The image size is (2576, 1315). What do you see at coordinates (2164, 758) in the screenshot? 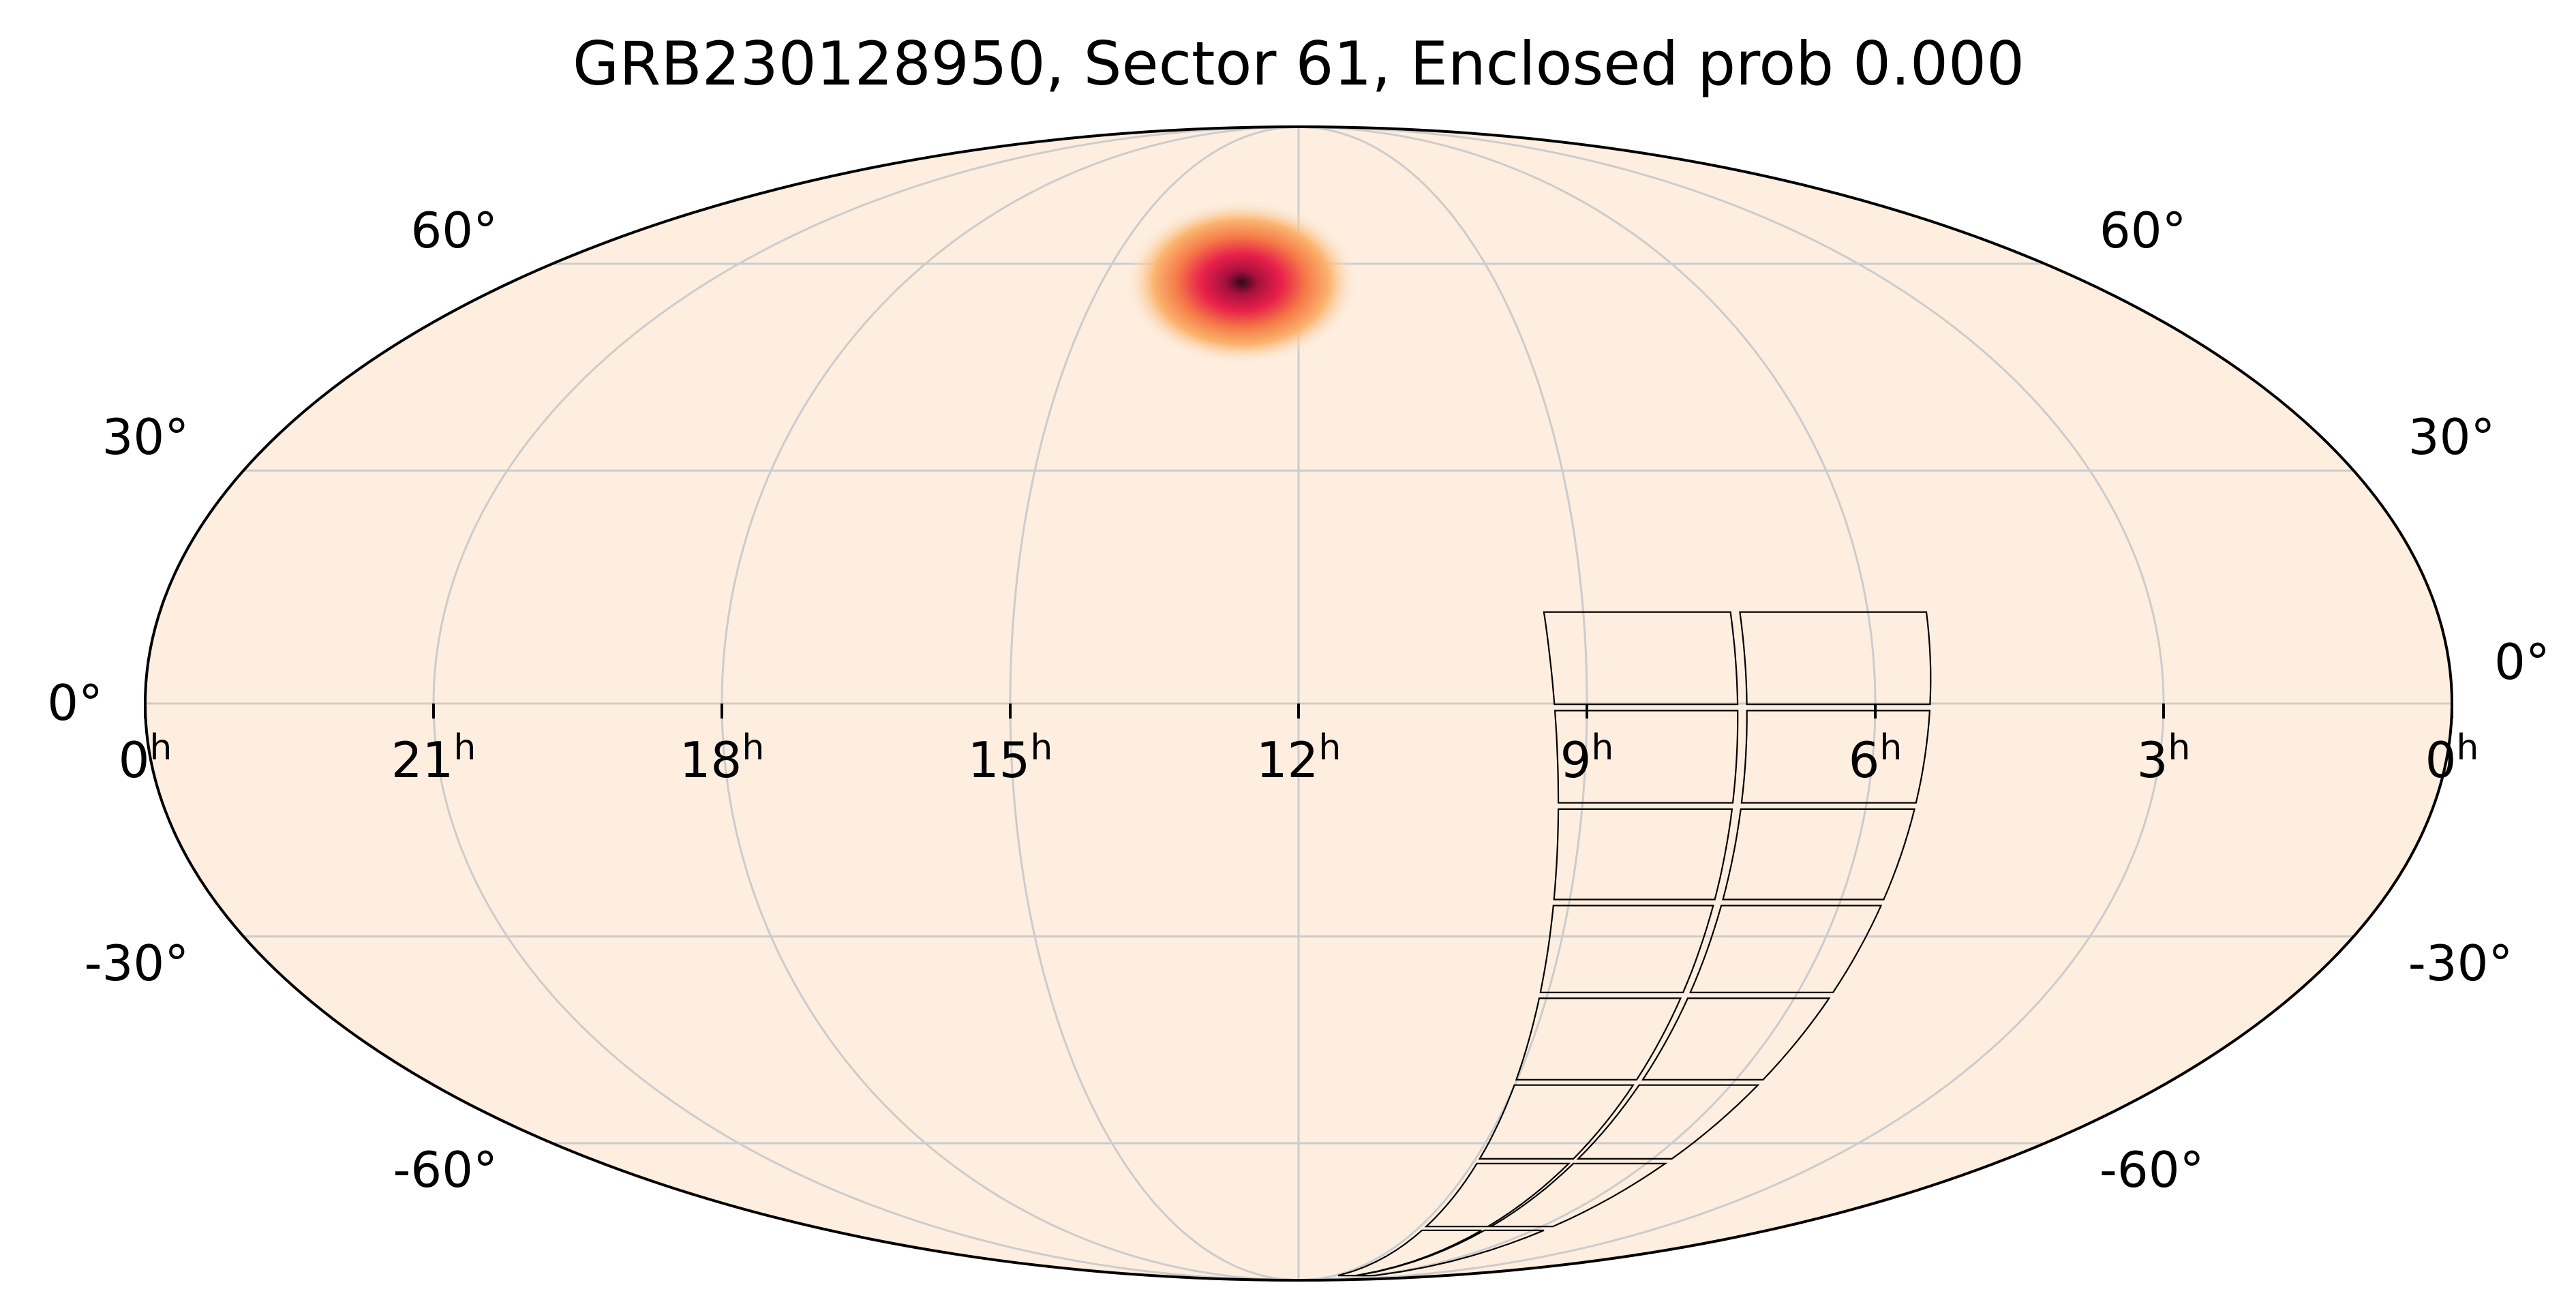
I see `ra-tick-label: 3h` at bounding box center [2164, 758].